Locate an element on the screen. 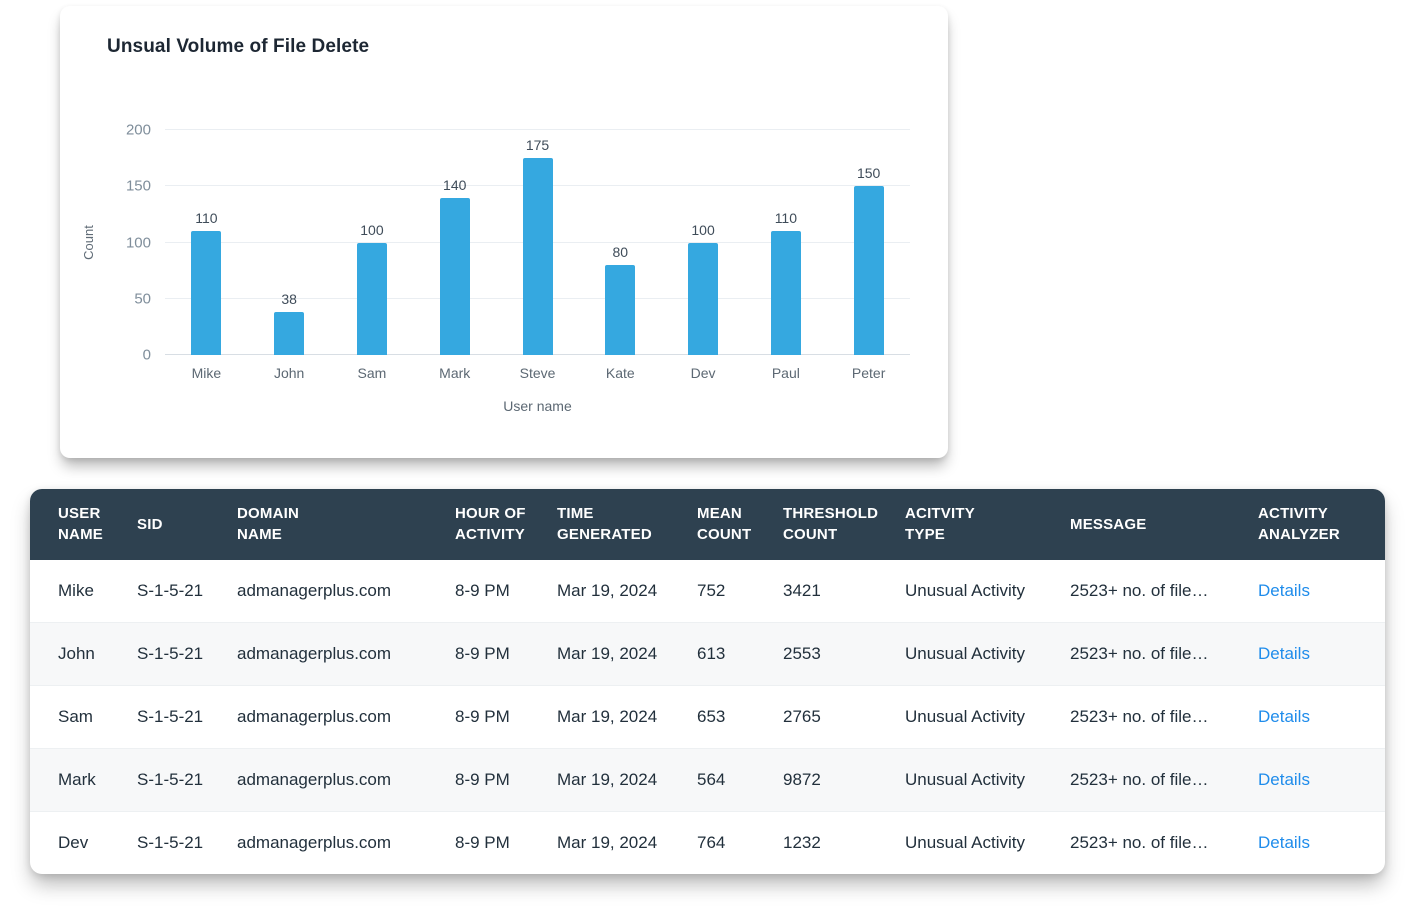 Image resolution: width=1426 pixels, height=912 pixels. cell-user-name: Mike is located at coordinates (76, 590).